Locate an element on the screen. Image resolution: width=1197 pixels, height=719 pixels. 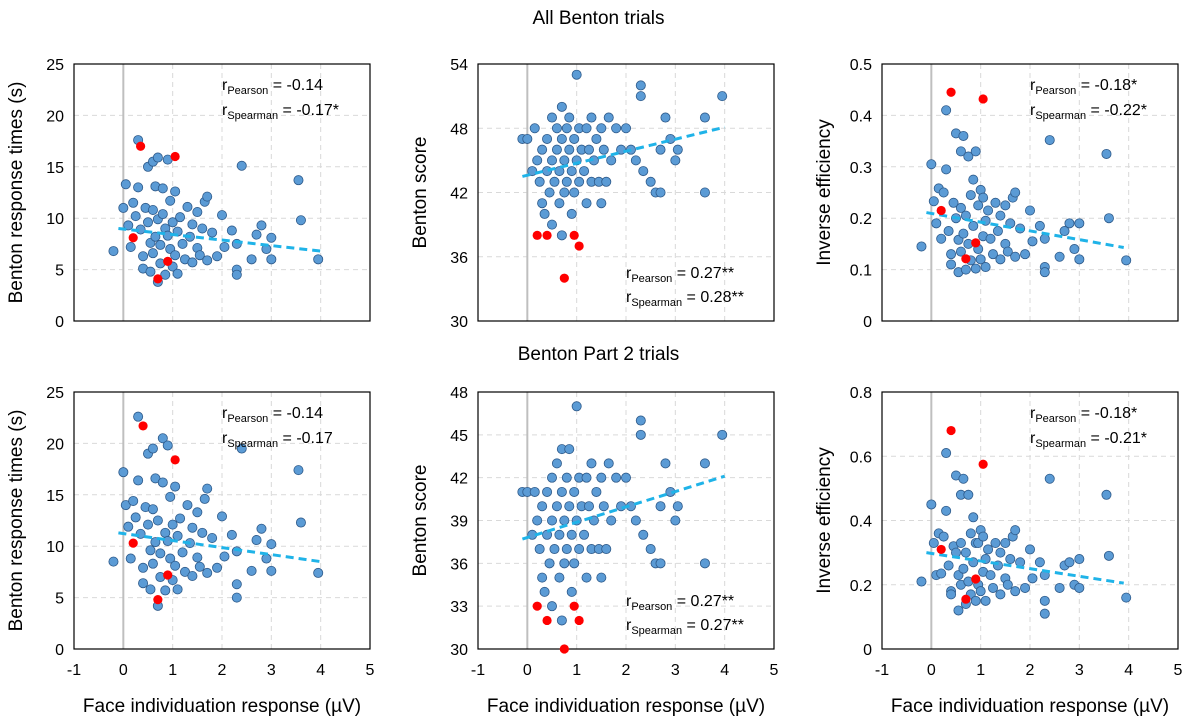
stat-pearson: rPearson = 0.27** is located at coordinates (680, 275).